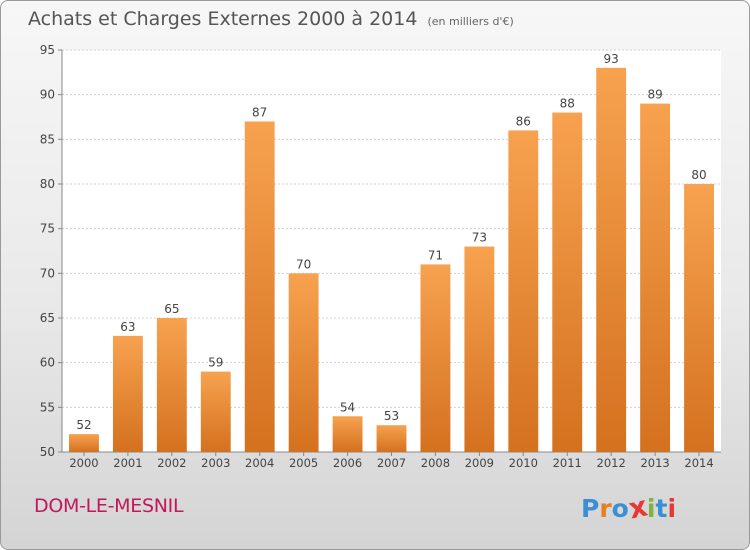 Image resolution: width=750 pixels, height=550 pixels. I want to click on logo-letter: P, so click(590, 508).